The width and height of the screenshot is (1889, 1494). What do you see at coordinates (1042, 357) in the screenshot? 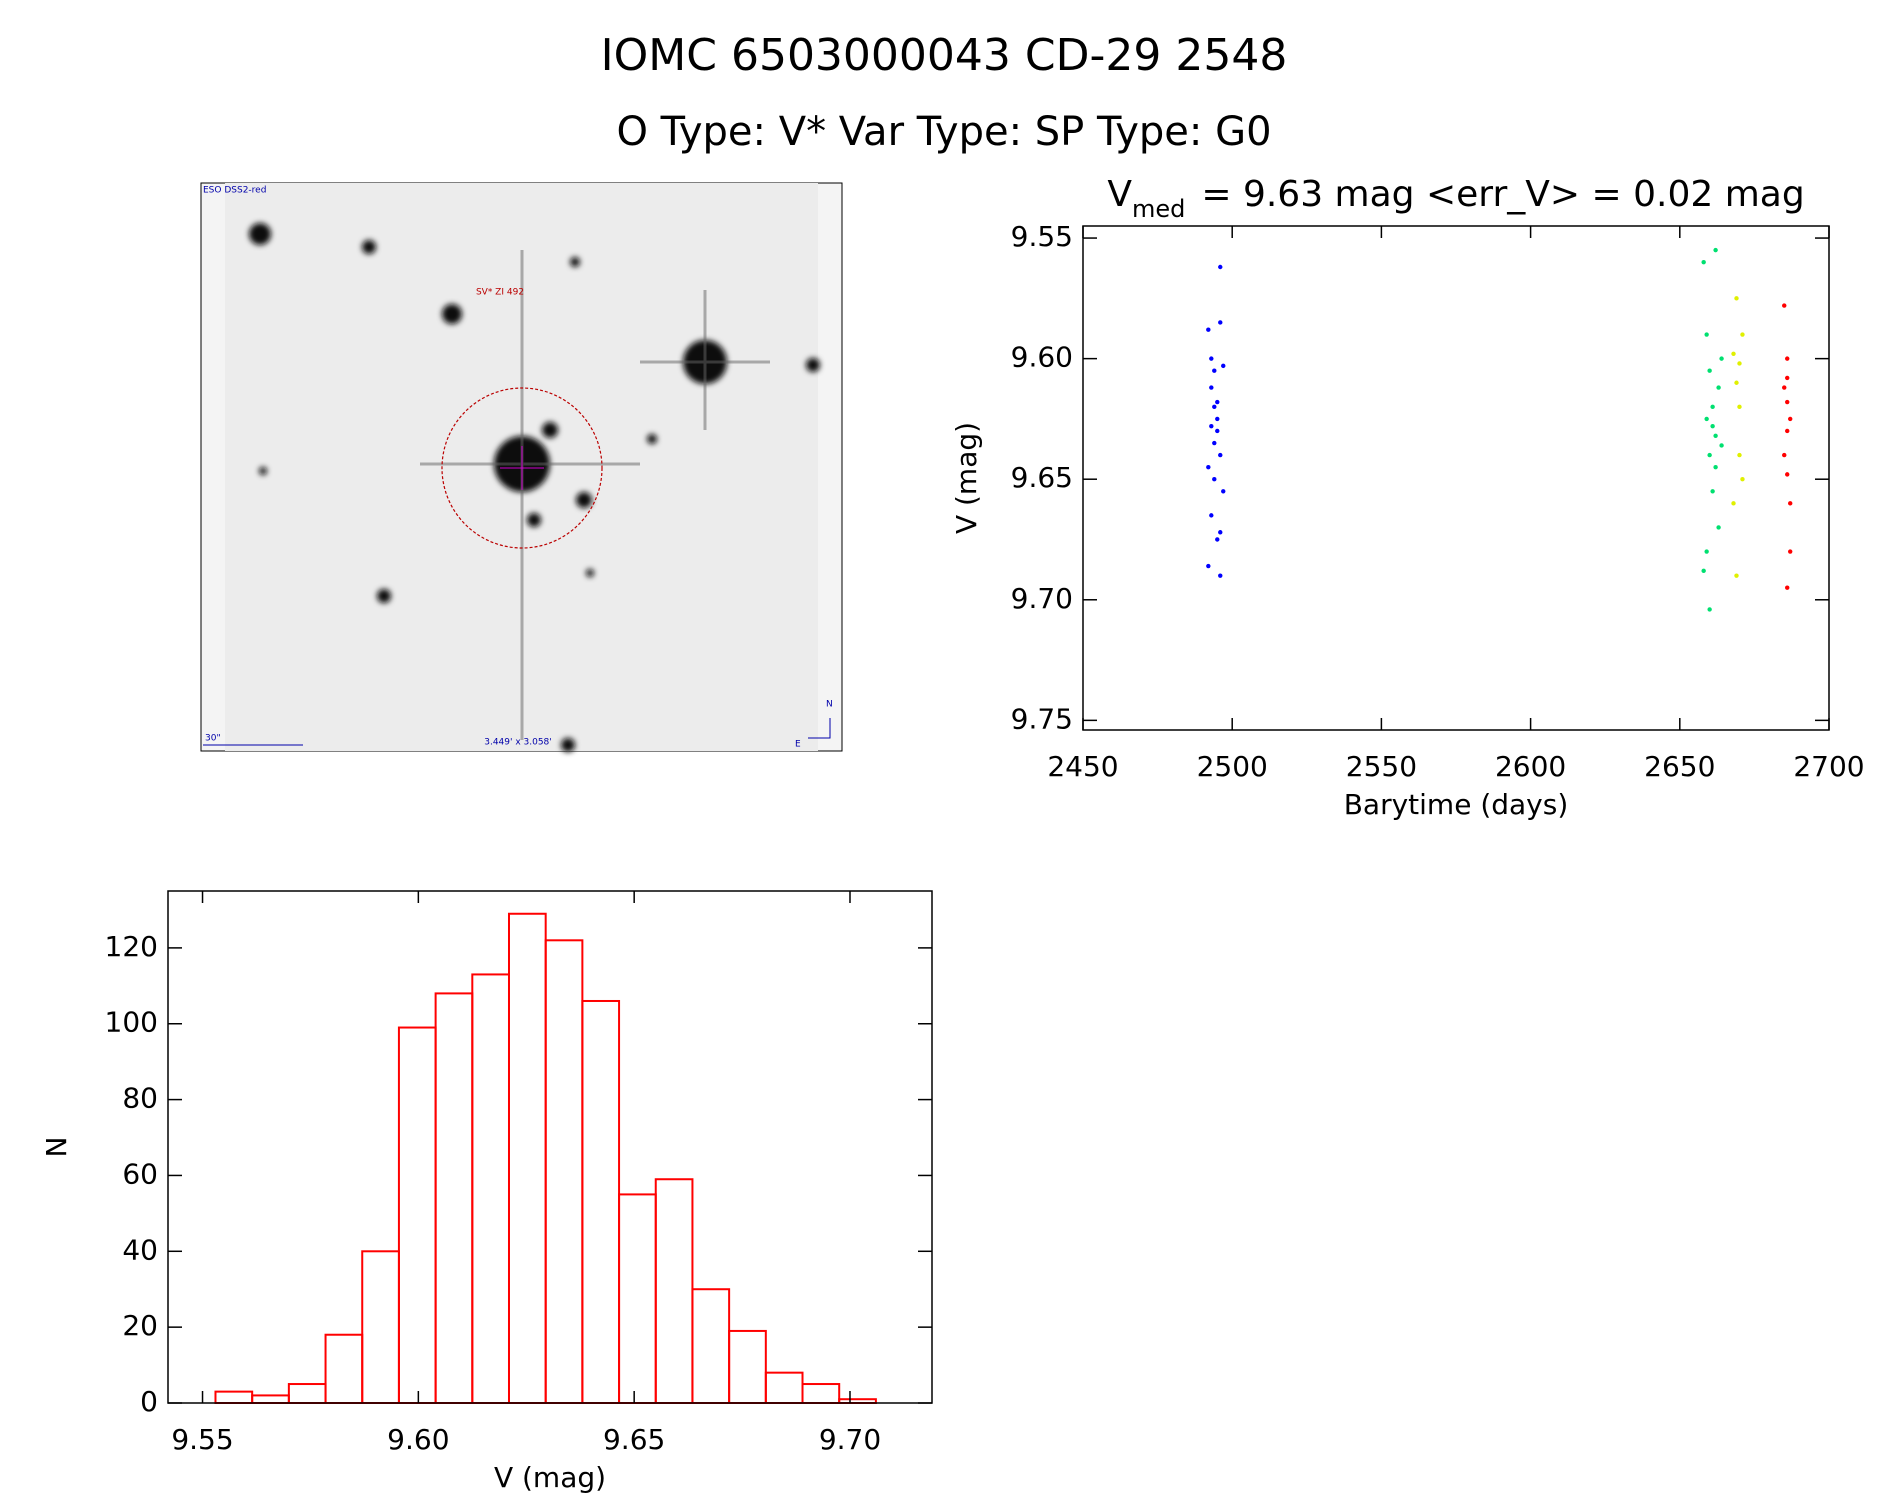
I see `y-tick-label: 9.60` at bounding box center [1042, 357].